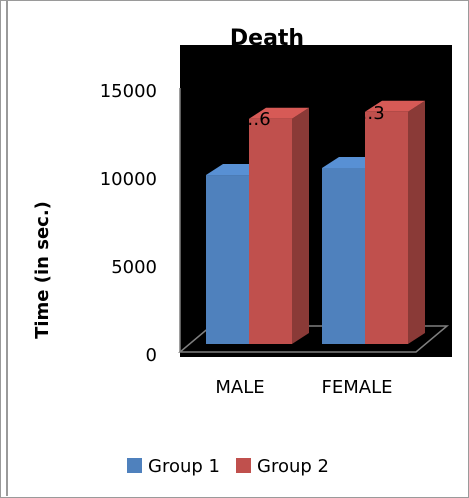  Describe the element at coordinates (128, 91) in the screenshot. I see `y-tick-label: 15000` at that location.